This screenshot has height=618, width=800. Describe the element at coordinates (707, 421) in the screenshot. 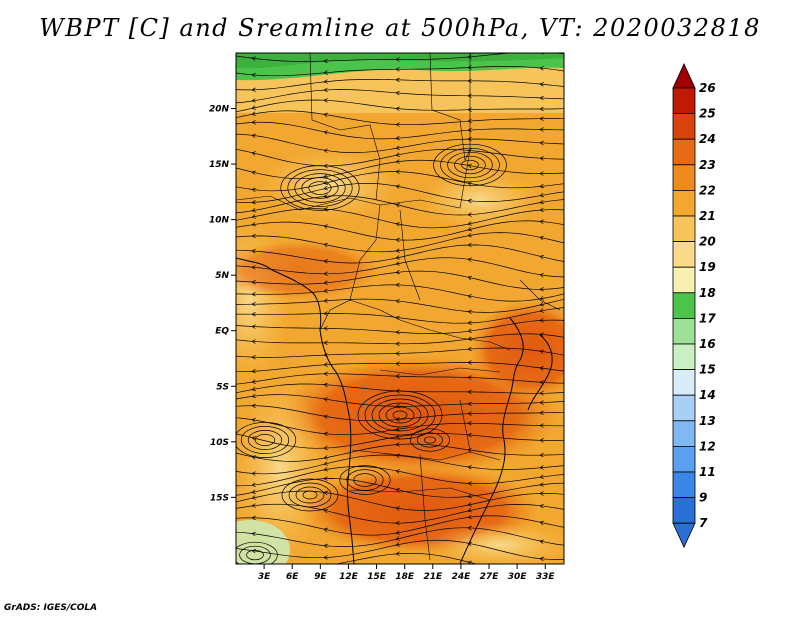

I see `colorbar-label: 13` at that location.